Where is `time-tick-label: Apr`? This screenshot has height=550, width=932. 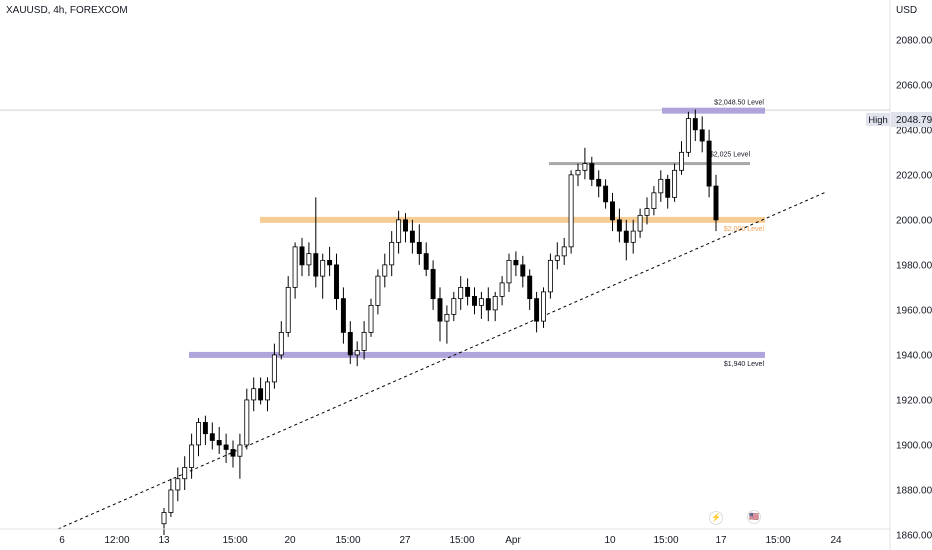 time-tick-label: Apr is located at coordinates (513, 540).